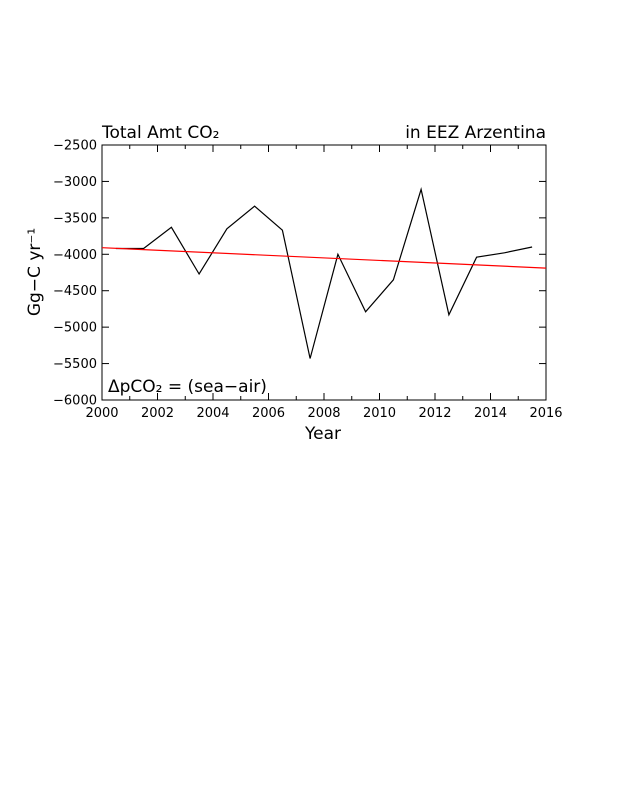 The height and width of the screenshot is (800, 618). Describe the element at coordinates (434, 413) in the screenshot. I see `x-tick-label: 2012` at that location.